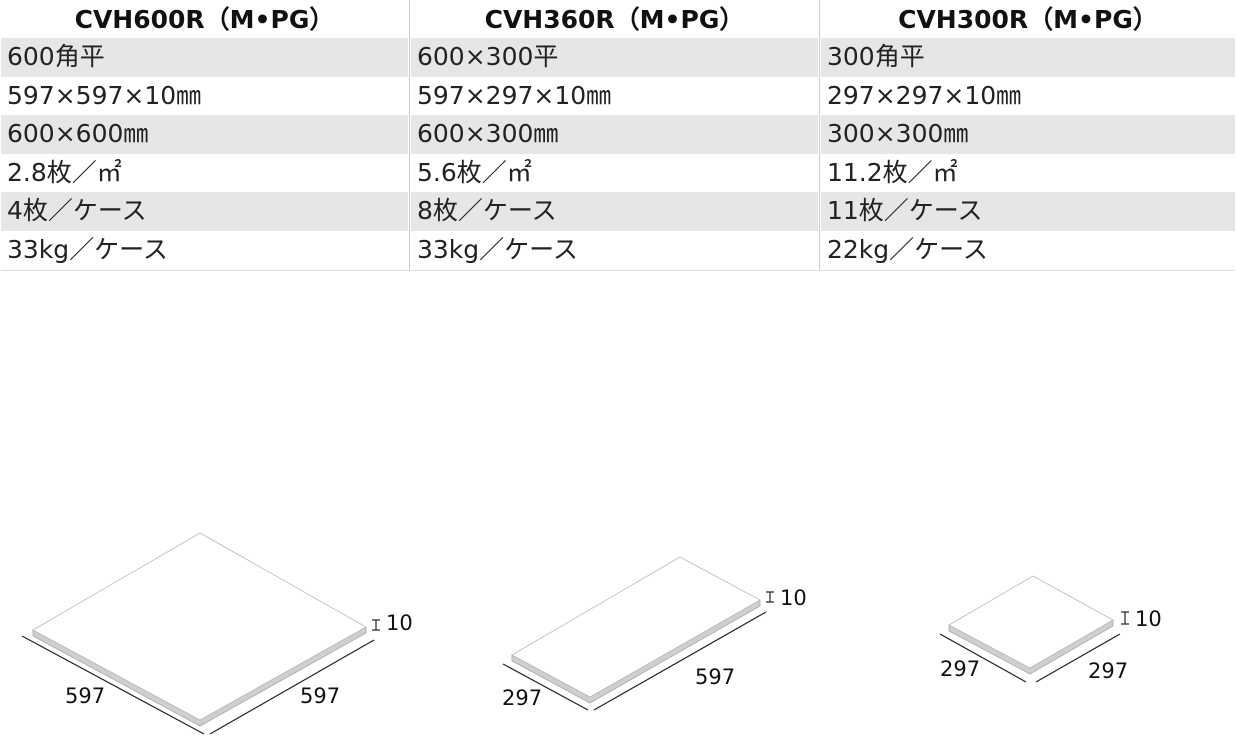 Image resolution: width=1236 pixels, height=736 pixels. Describe the element at coordinates (614, 19) in the screenshot. I see `column-header: CVH360R（M•PG）` at that location.